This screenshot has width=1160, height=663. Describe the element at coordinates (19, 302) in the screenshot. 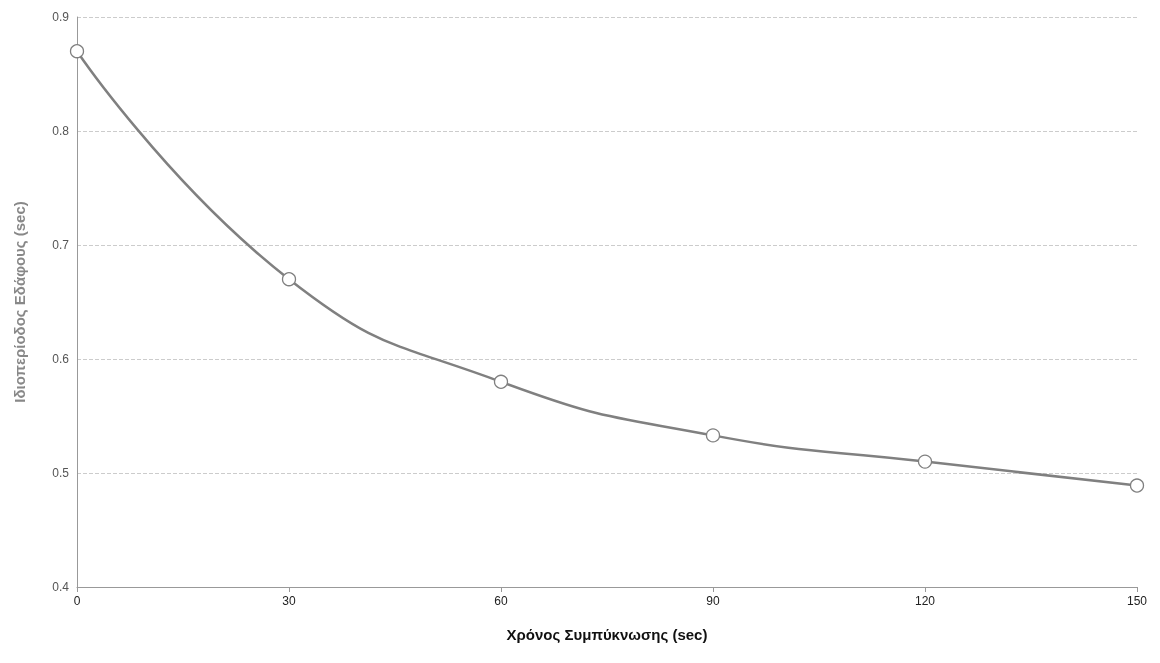

I see `y-axis-title: Ιδιοπερίοδος Εδάφους (sec)` at that location.